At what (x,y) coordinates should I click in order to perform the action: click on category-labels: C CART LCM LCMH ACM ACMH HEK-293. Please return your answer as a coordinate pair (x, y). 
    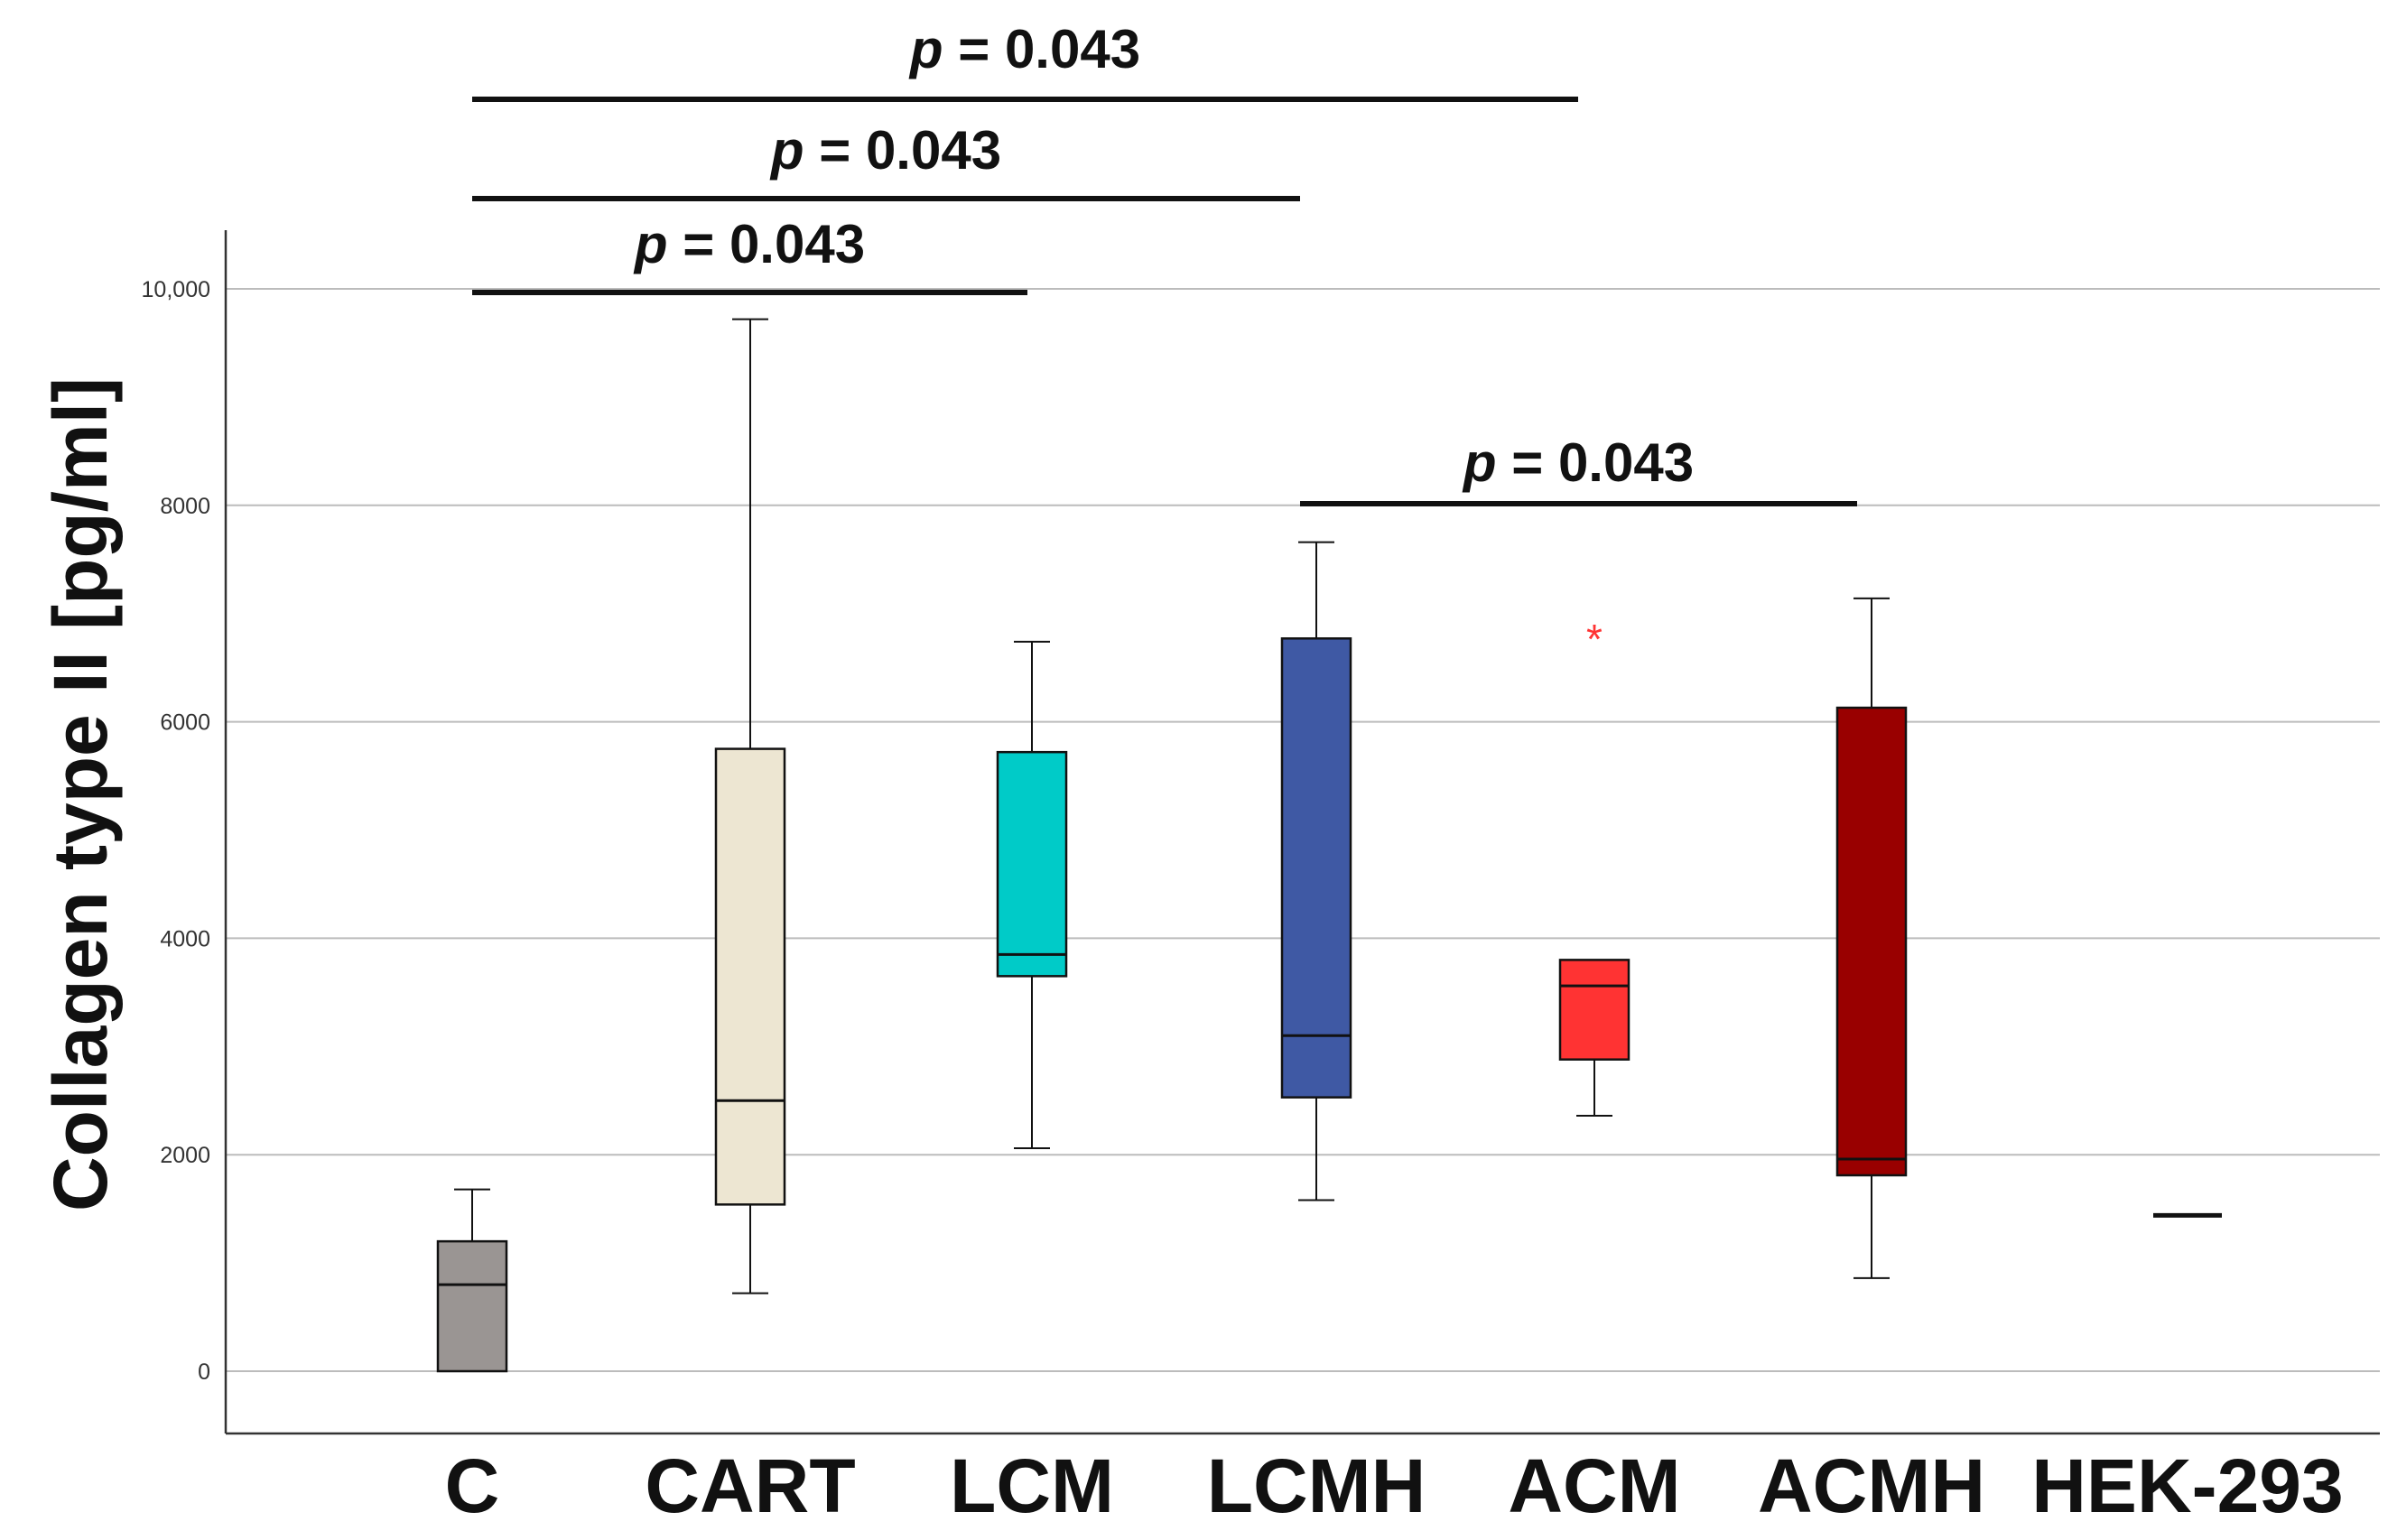
    Looking at the image, I should click on (1395, 1485).